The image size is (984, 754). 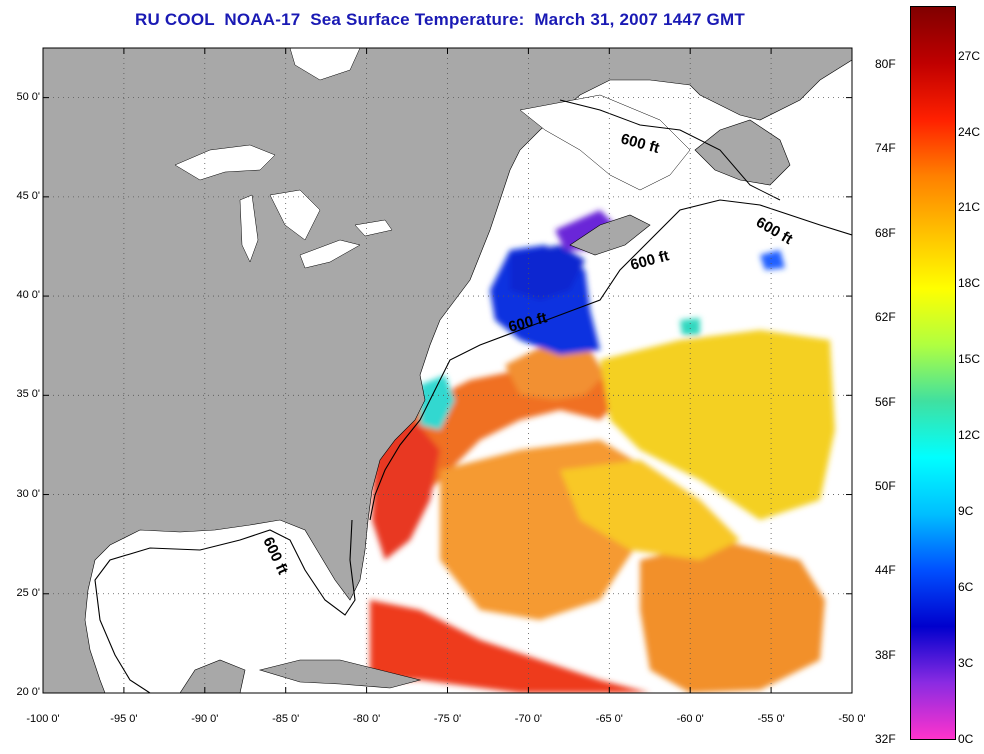 I want to click on lat-tick-label: 25 0', so click(x=28, y=592).